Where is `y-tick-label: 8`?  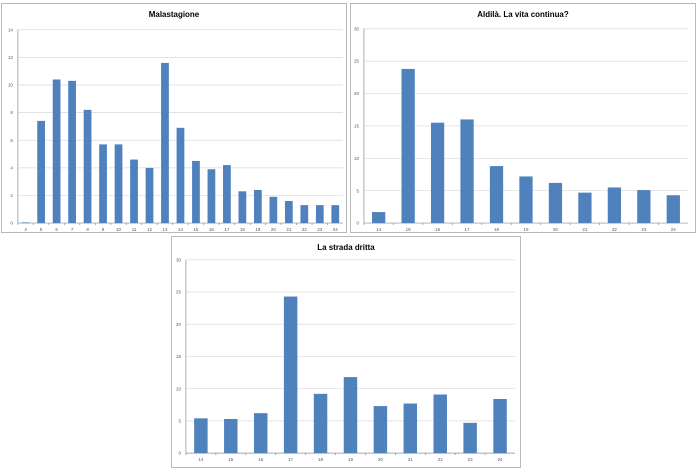 y-tick-label: 8 is located at coordinates (11, 112).